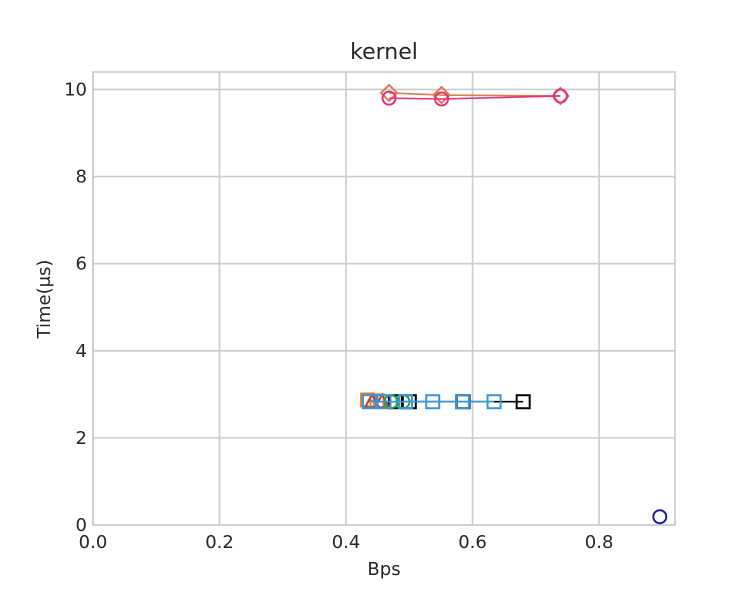 This screenshot has height=600, width=750. Describe the element at coordinates (384, 52) in the screenshot. I see `chart-title: kernel` at that location.